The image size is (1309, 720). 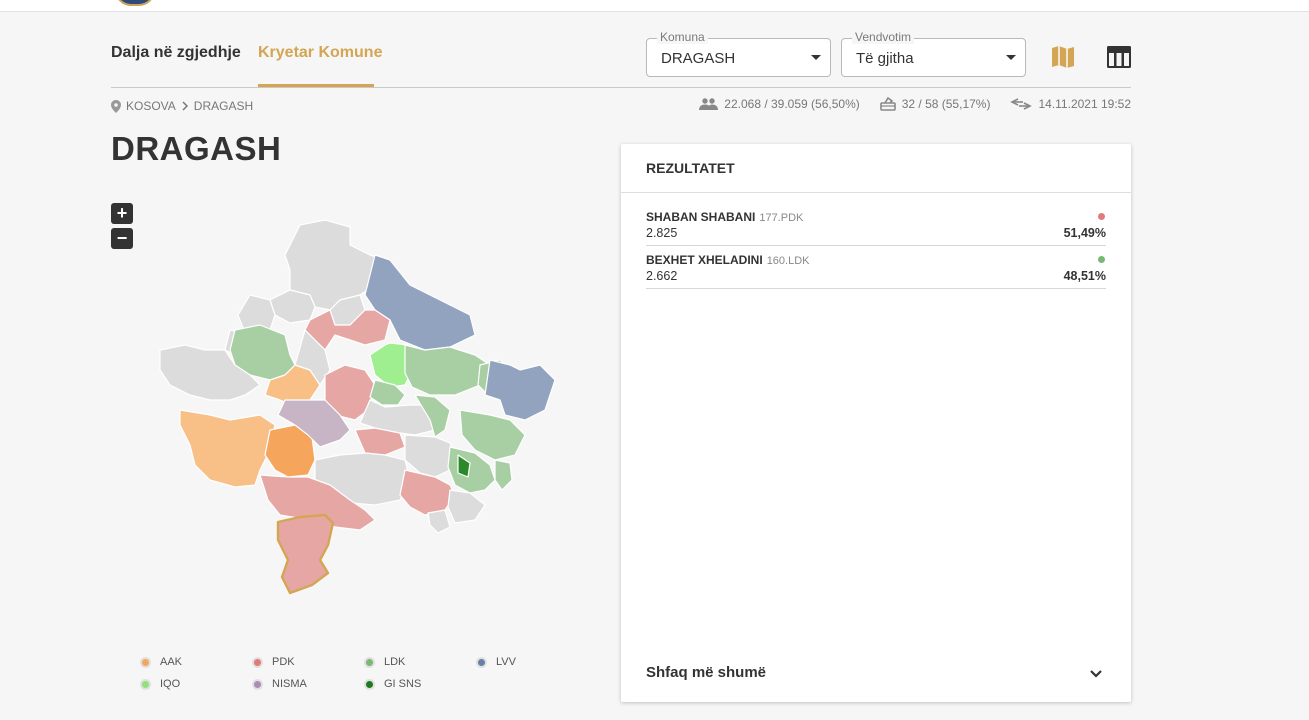 I want to click on municipality-partesh, so click(x=503, y=475).